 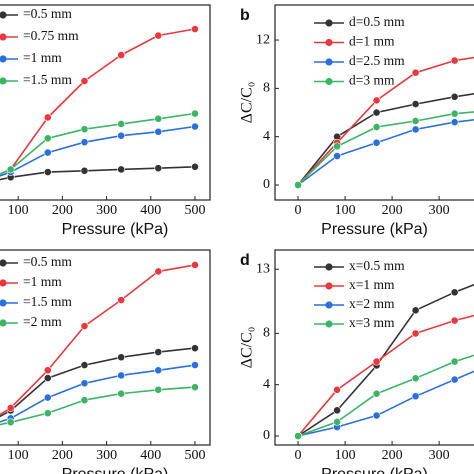 I want to click on y-tick-label: 4, so click(x=266, y=384).